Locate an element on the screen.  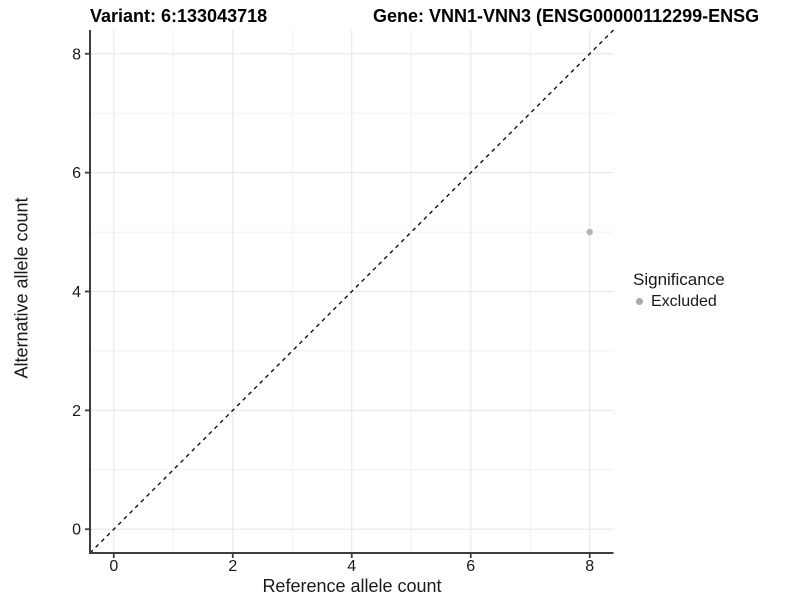
legend-item-label: Excluded is located at coordinates (684, 301).